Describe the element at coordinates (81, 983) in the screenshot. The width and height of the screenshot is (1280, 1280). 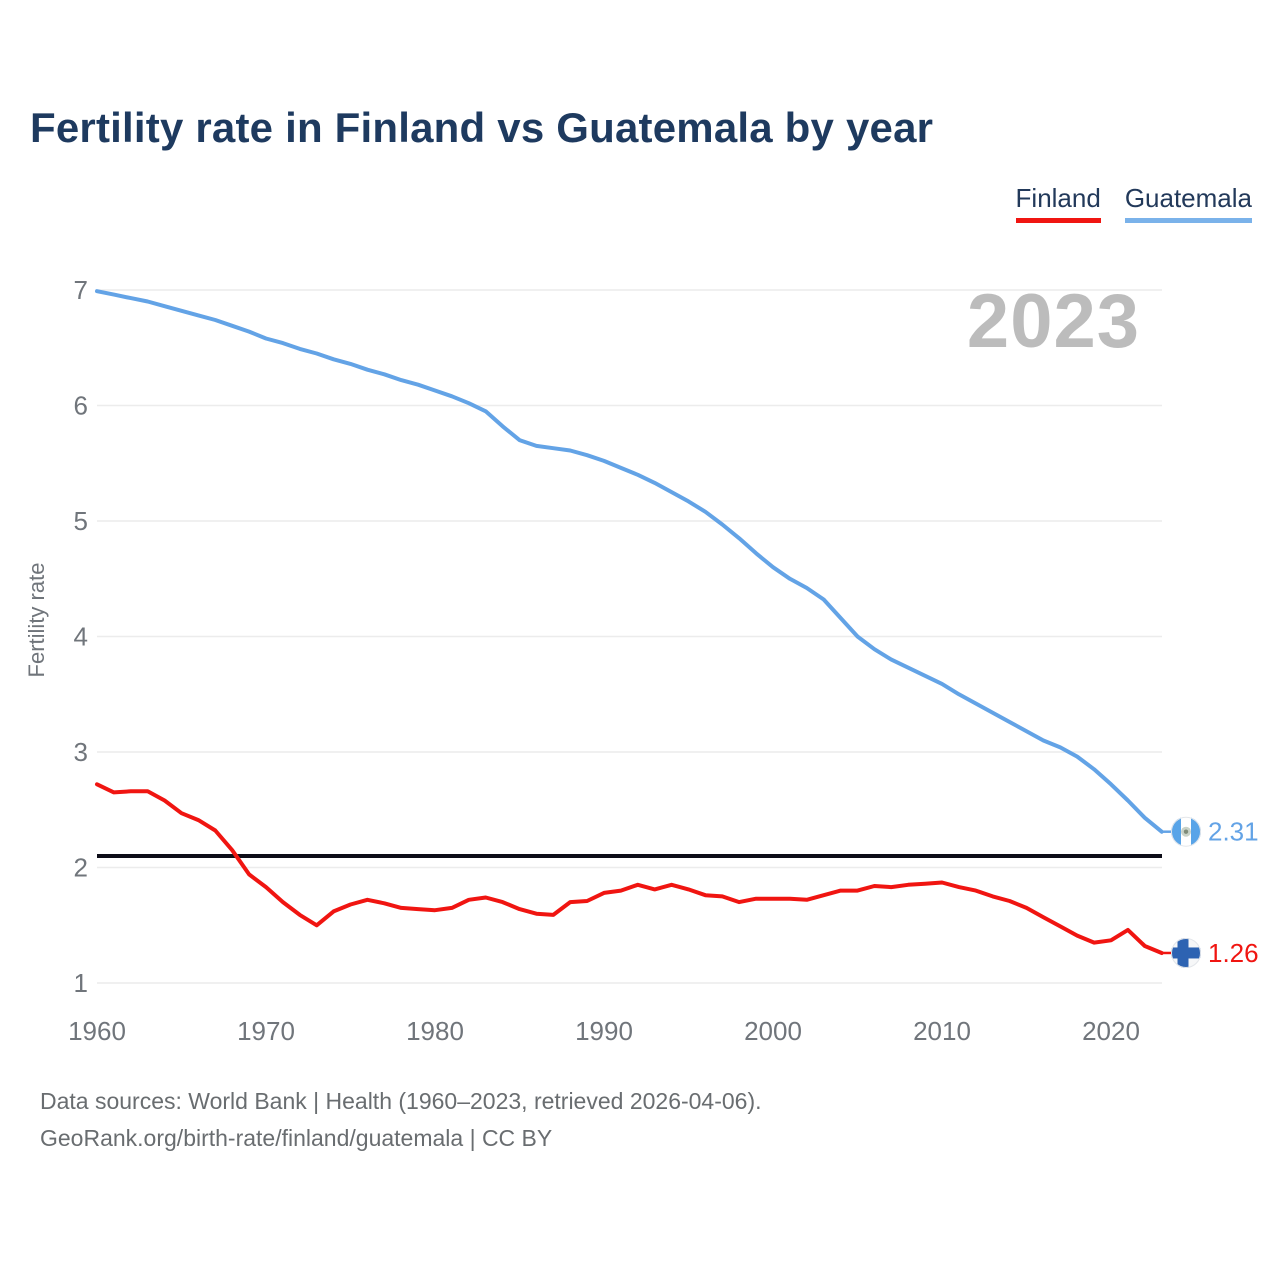
I see `y-tick-label: 1` at that location.